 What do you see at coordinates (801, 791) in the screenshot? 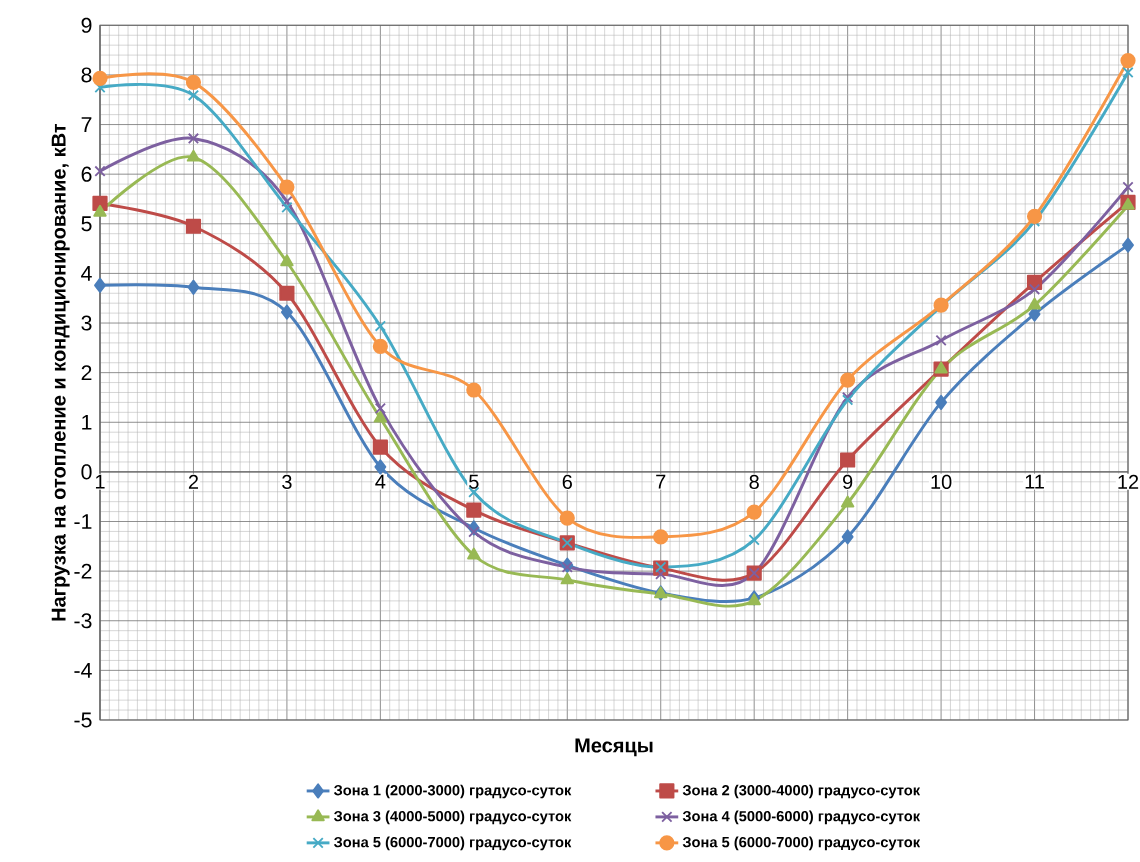
I see `legend-label: Зона 2 (3000-4000) градусо-суток` at bounding box center [801, 791].